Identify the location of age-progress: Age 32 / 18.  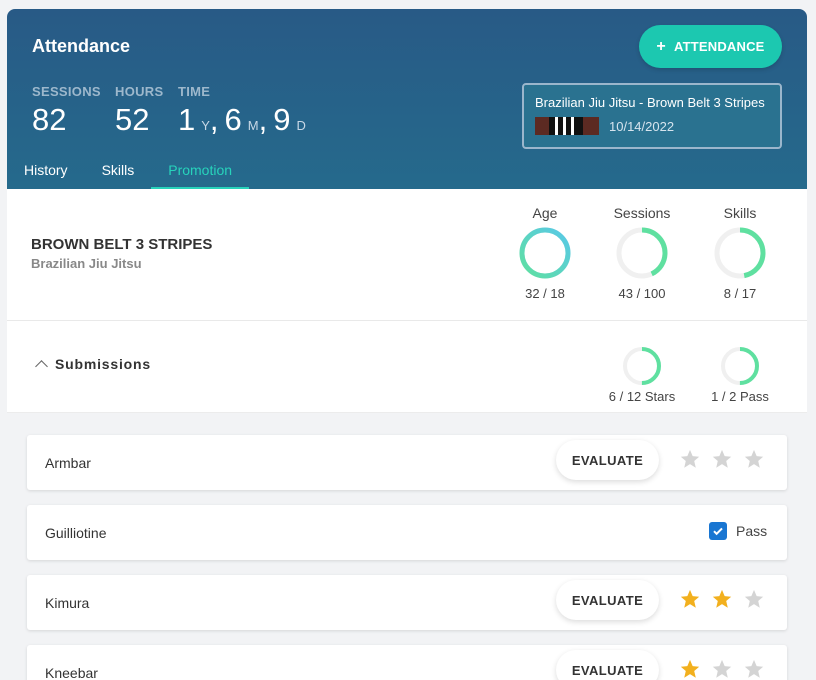
(545, 253).